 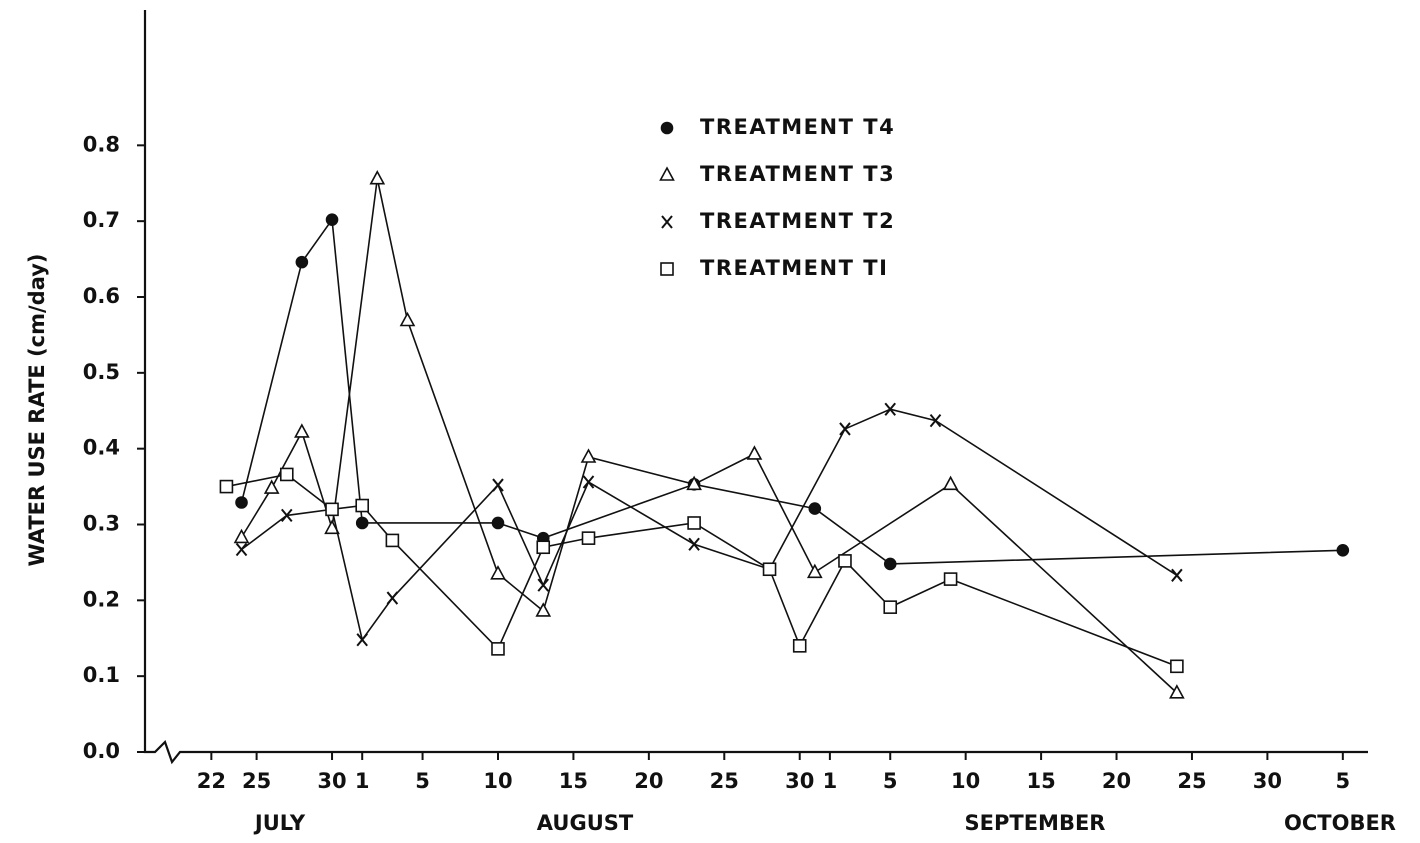 I want to click on legend-label: TREATMENT T4, so click(x=797, y=127).